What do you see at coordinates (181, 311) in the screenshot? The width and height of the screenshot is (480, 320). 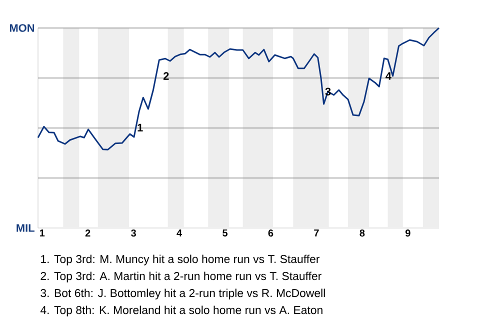 I see `text: 4. Top 8th: K. Moreland hit a solo home run vs A. Eaton` at bounding box center [181, 311].